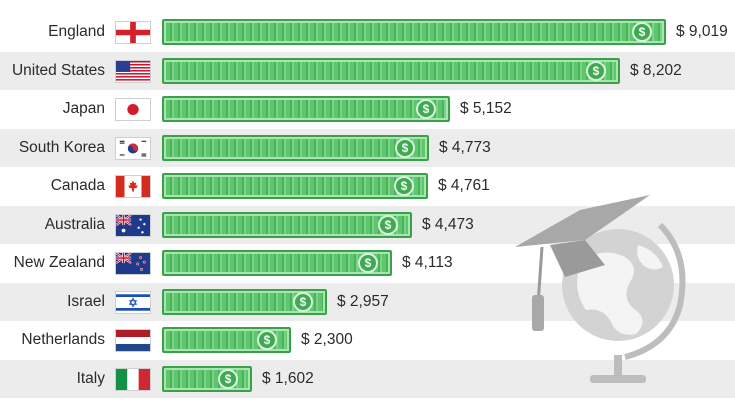 Image resolution: width=735 pixels, height=401 pixels. What do you see at coordinates (656, 70) in the screenshot?
I see `data-label: $ 8,202` at bounding box center [656, 70].